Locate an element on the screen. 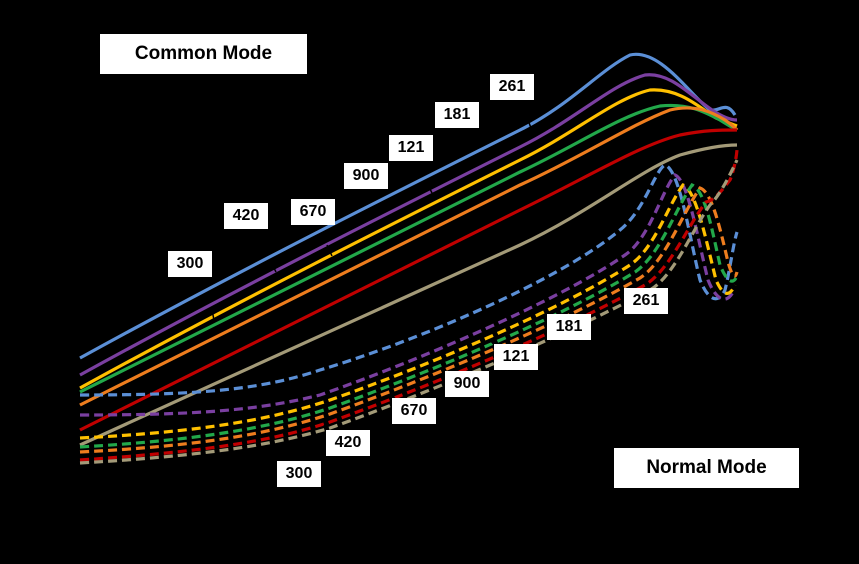 The width and height of the screenshot is (859, 564). nm-label-670: 670 is located at coordinates (414, 411).